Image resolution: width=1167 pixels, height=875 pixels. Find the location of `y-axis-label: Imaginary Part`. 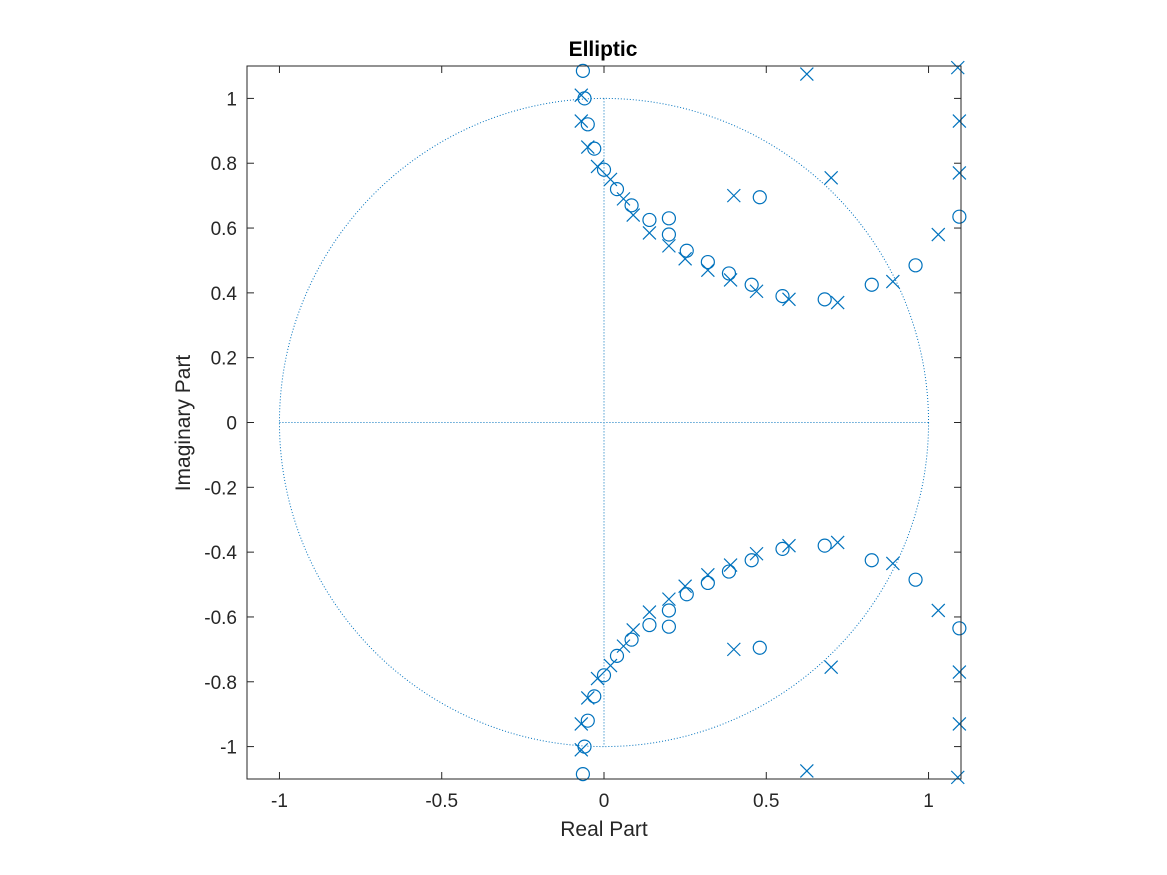

y-axis-label: Imaginary Part is located at coordinates (183, 423).